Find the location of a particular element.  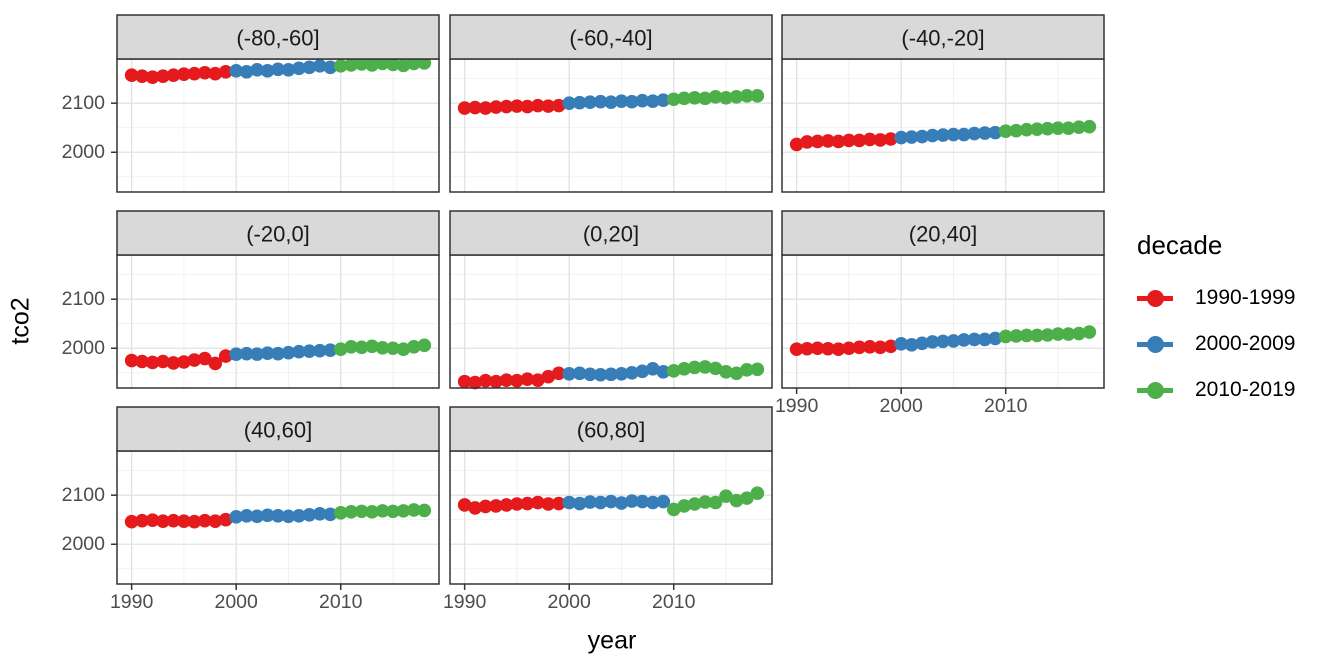

facet-panel: (-20,0] 2000 2100 is located at coordinates (251, 299).